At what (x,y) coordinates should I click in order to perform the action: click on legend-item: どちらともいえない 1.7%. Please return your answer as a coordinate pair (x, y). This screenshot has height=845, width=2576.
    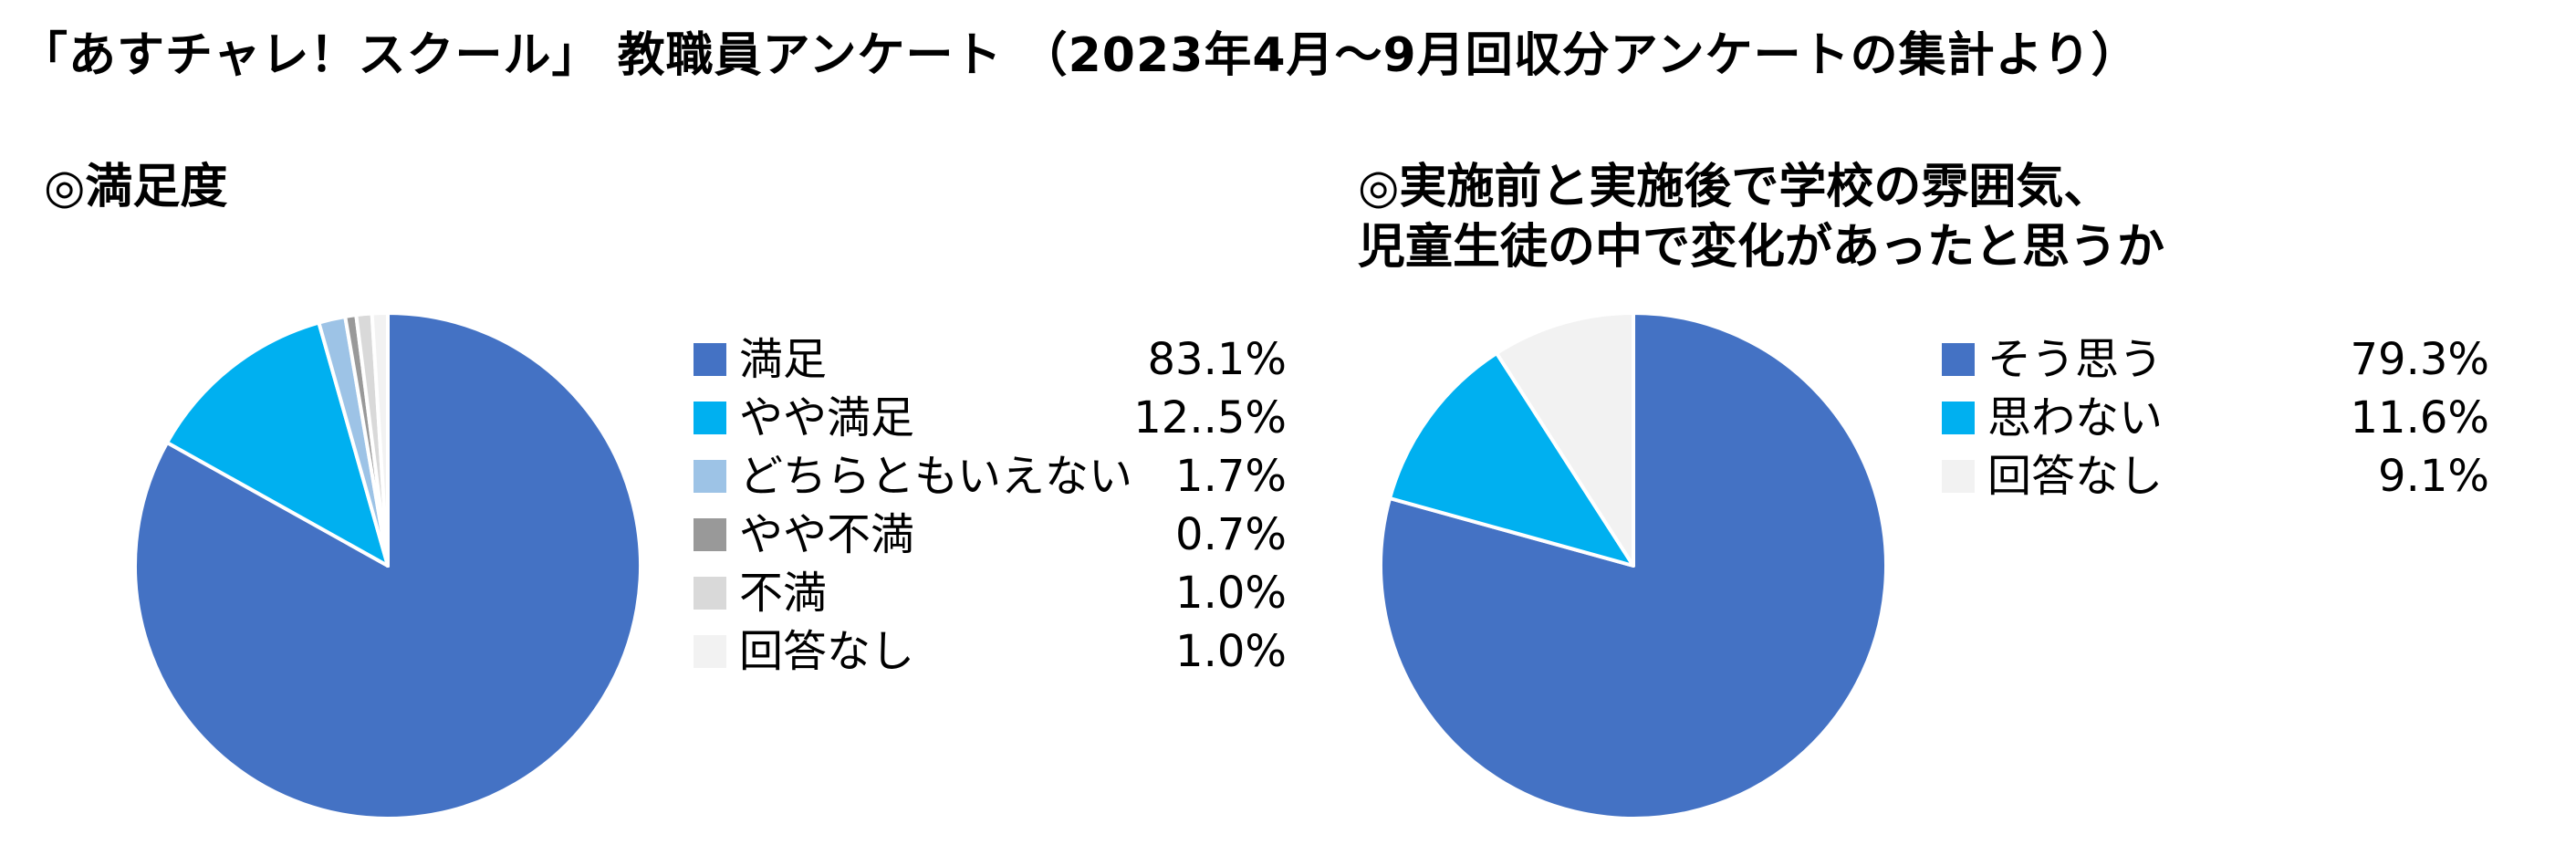
    Looking at the image, I should click on (990, 476).